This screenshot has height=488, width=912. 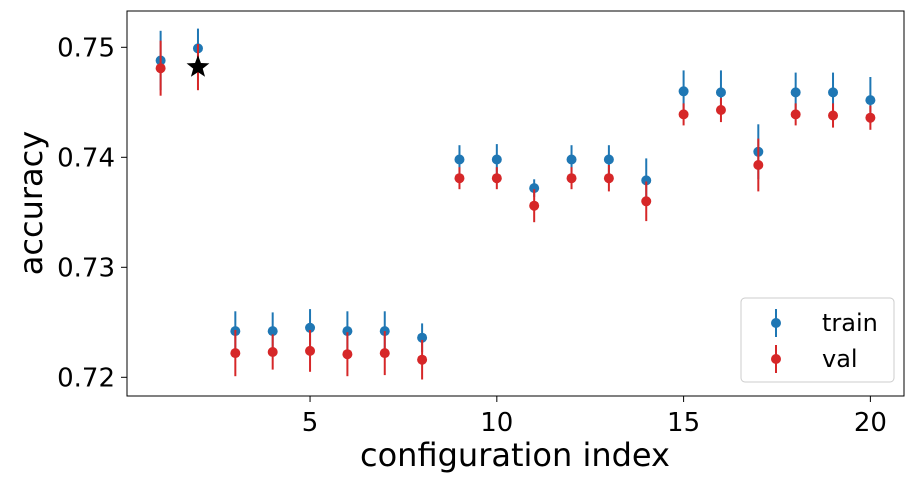 I want to click on x-axis: 5 10 15 20, so click(x=594, y=417).